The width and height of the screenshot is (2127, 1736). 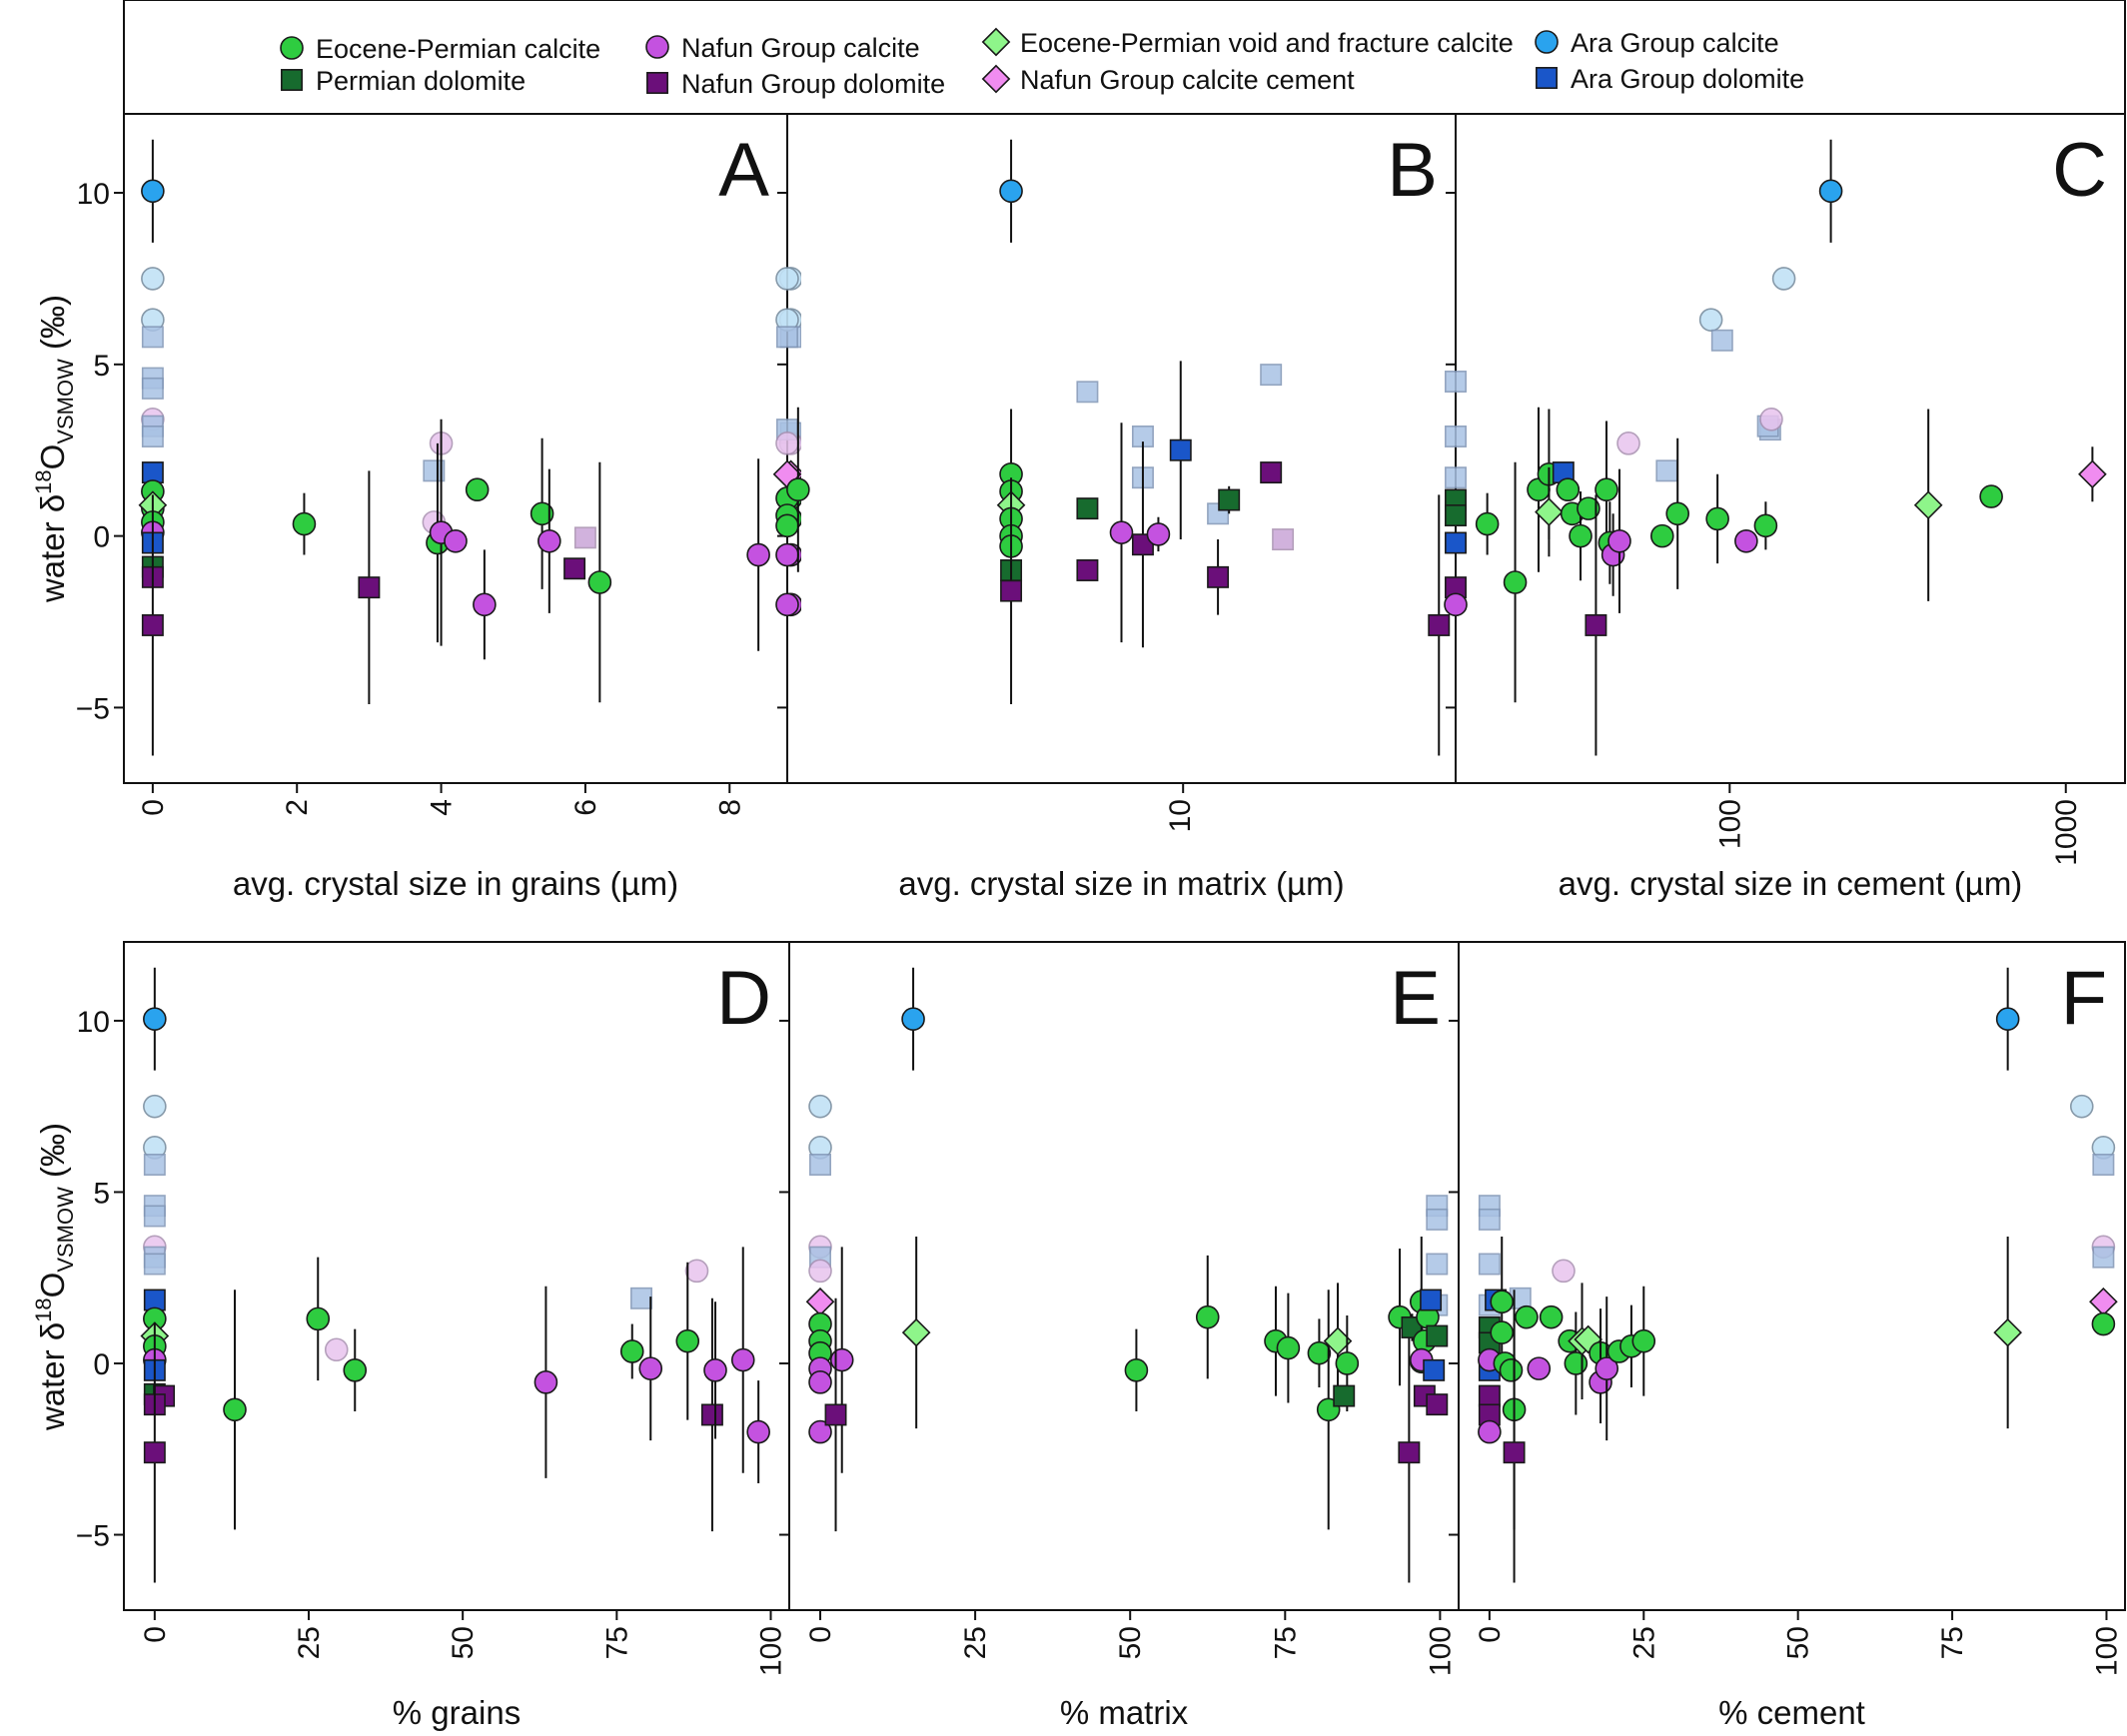 What do you see at coordinates (1412, 170) in the screenshot?
I see `panel-letter: B` at bounding box center [1412, 170].